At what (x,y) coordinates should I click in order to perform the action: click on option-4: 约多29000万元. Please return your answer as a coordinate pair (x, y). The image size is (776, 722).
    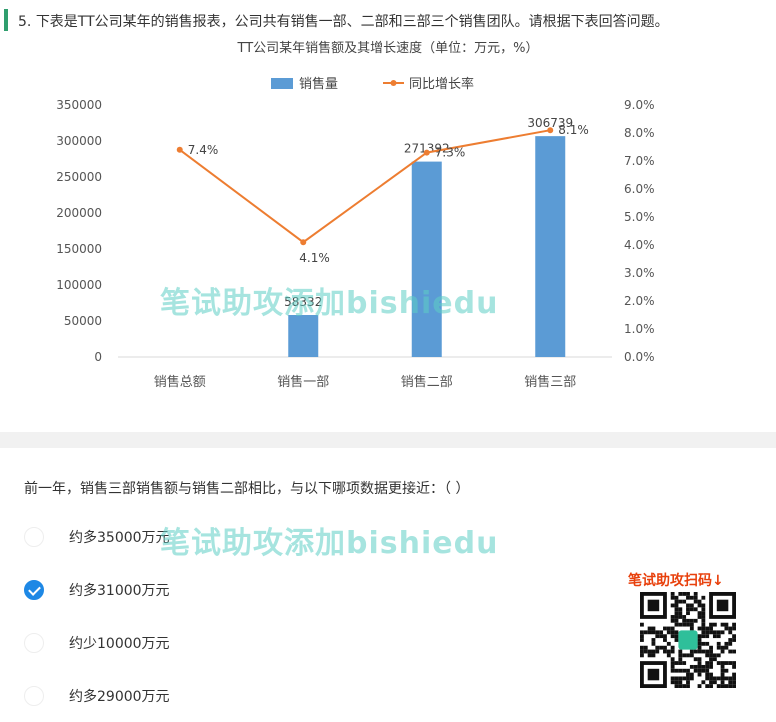
    Looking at the image, I should click on (170, 696).